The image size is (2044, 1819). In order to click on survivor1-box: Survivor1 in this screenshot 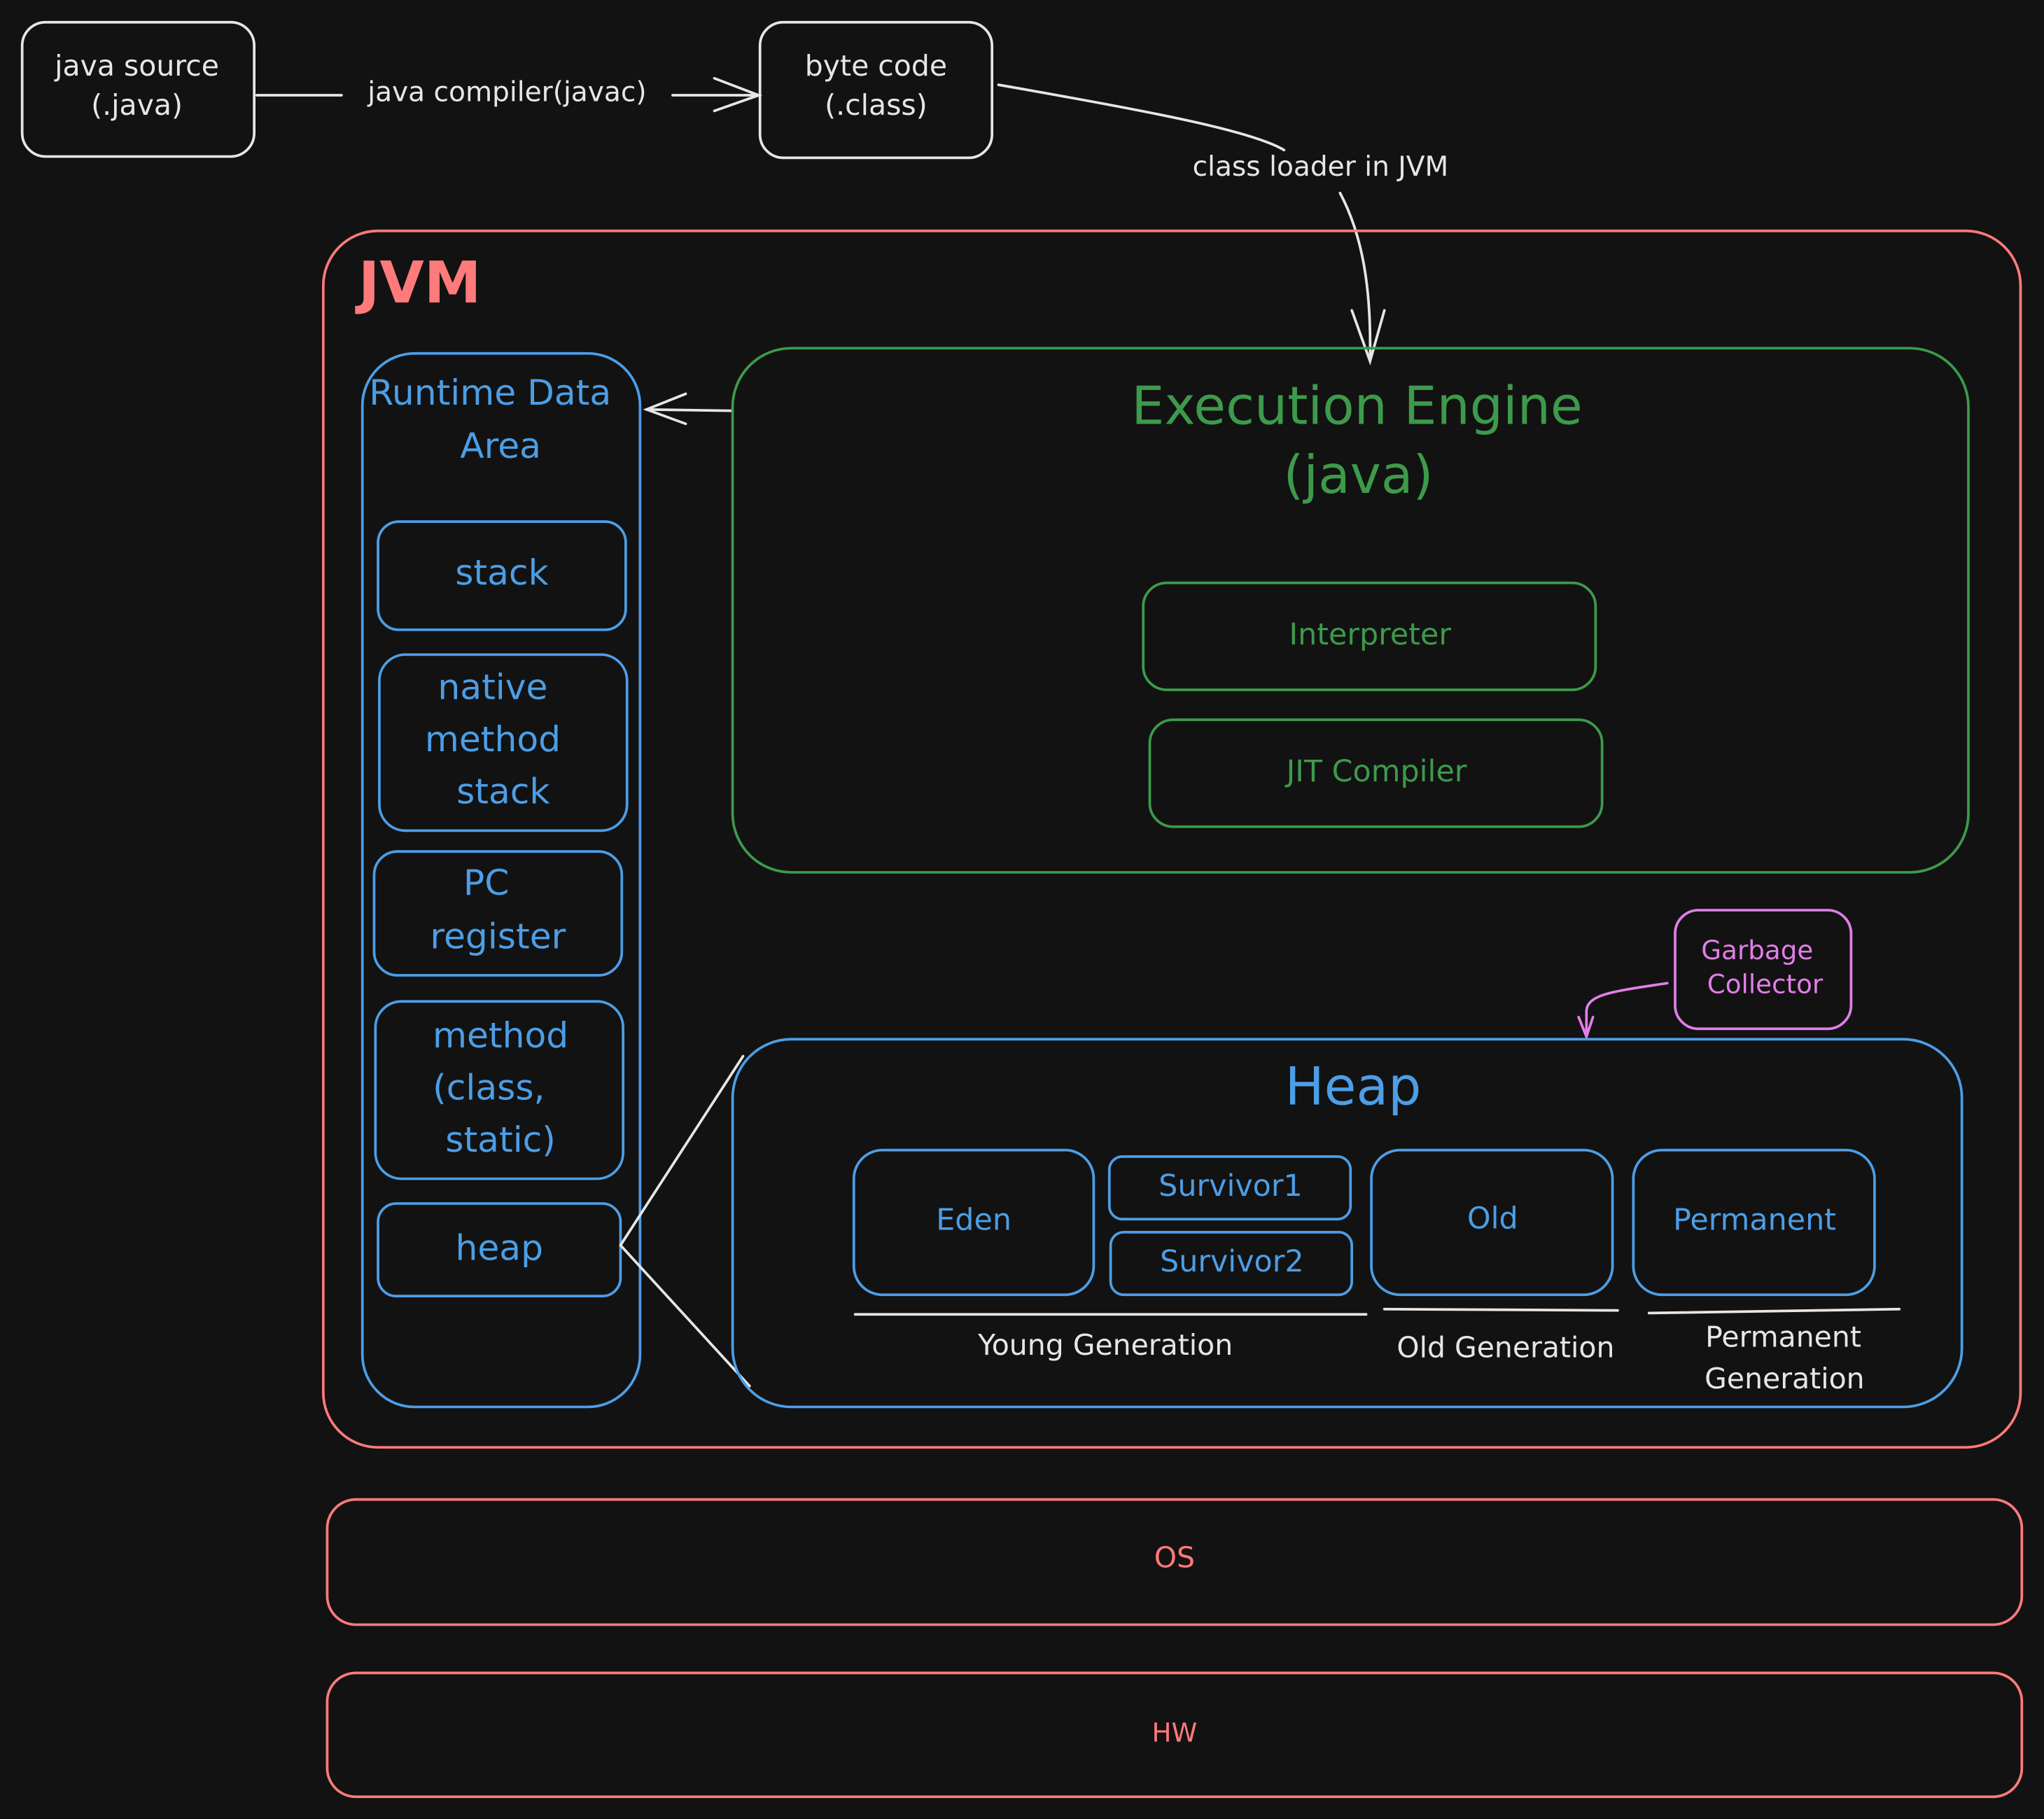, I will do `click(1229, 1188)`.